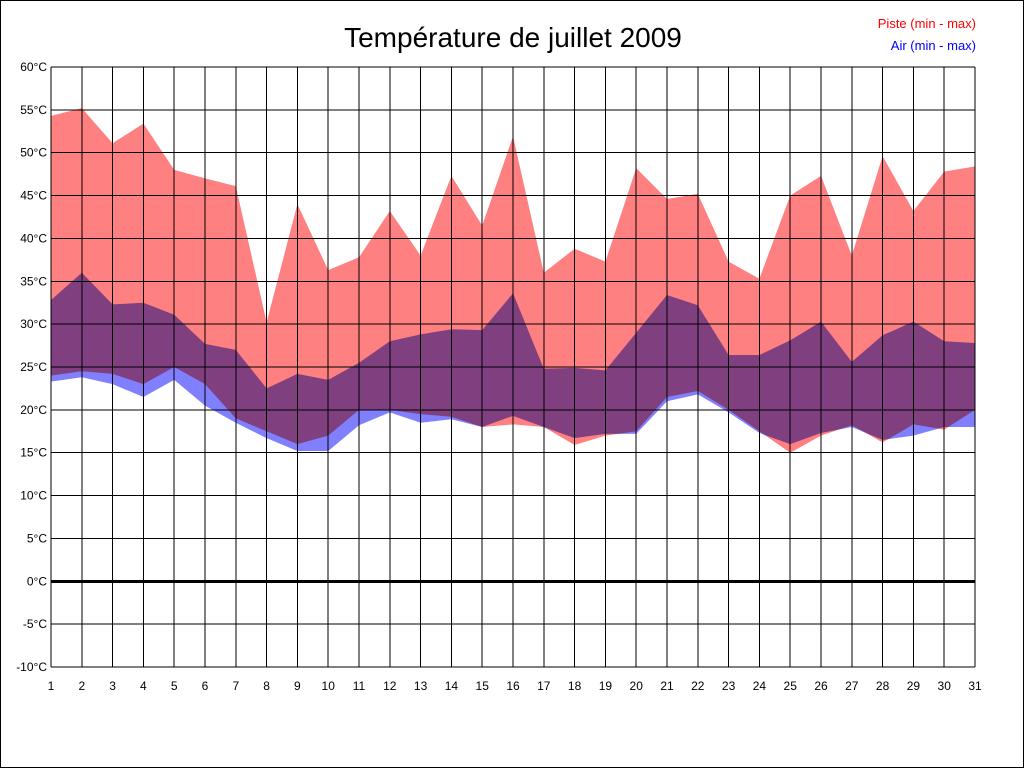  Describe the element at coordinates (421, 686) in the screenshot. I see `x-tick-label: 13` at that location.